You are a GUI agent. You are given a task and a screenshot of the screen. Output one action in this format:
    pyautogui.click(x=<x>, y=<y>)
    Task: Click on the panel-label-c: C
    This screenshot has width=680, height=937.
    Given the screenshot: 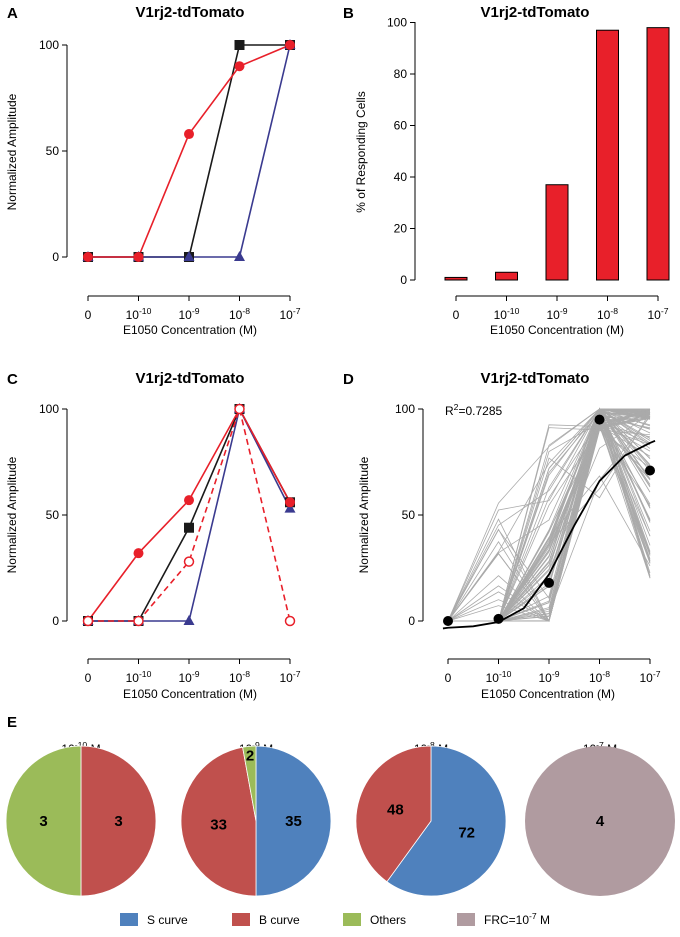 What is the action you would take?
    pyautogui.click(x=12, y=379)
    